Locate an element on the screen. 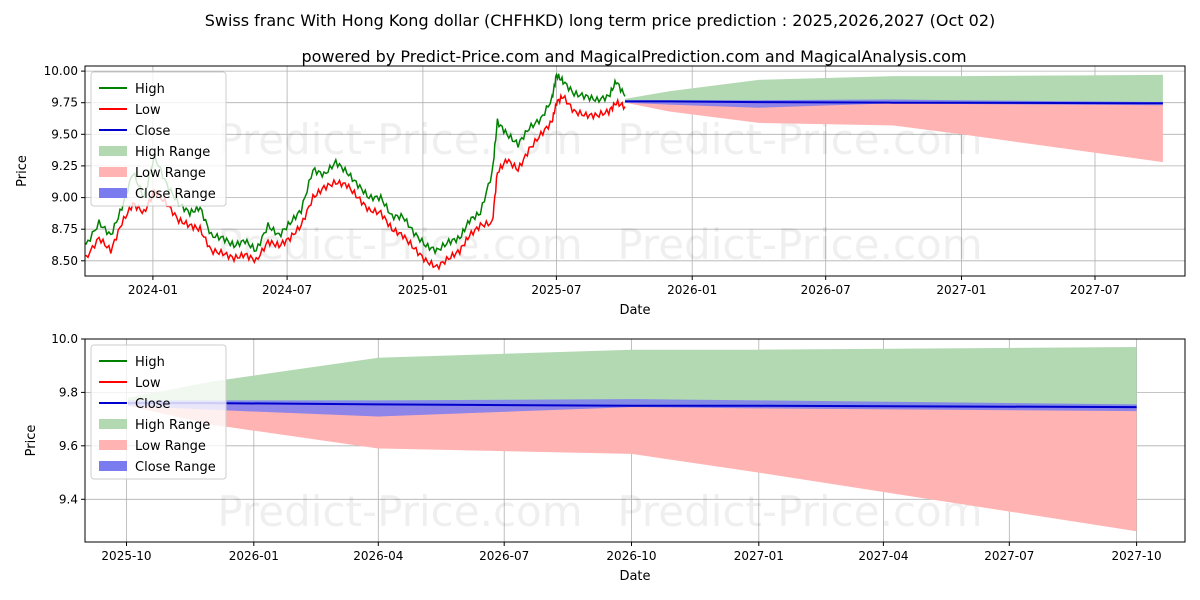 Image resolution: width=1200 pixels, height=600 pixels. low-series-line is located at coordinates (355, 181).